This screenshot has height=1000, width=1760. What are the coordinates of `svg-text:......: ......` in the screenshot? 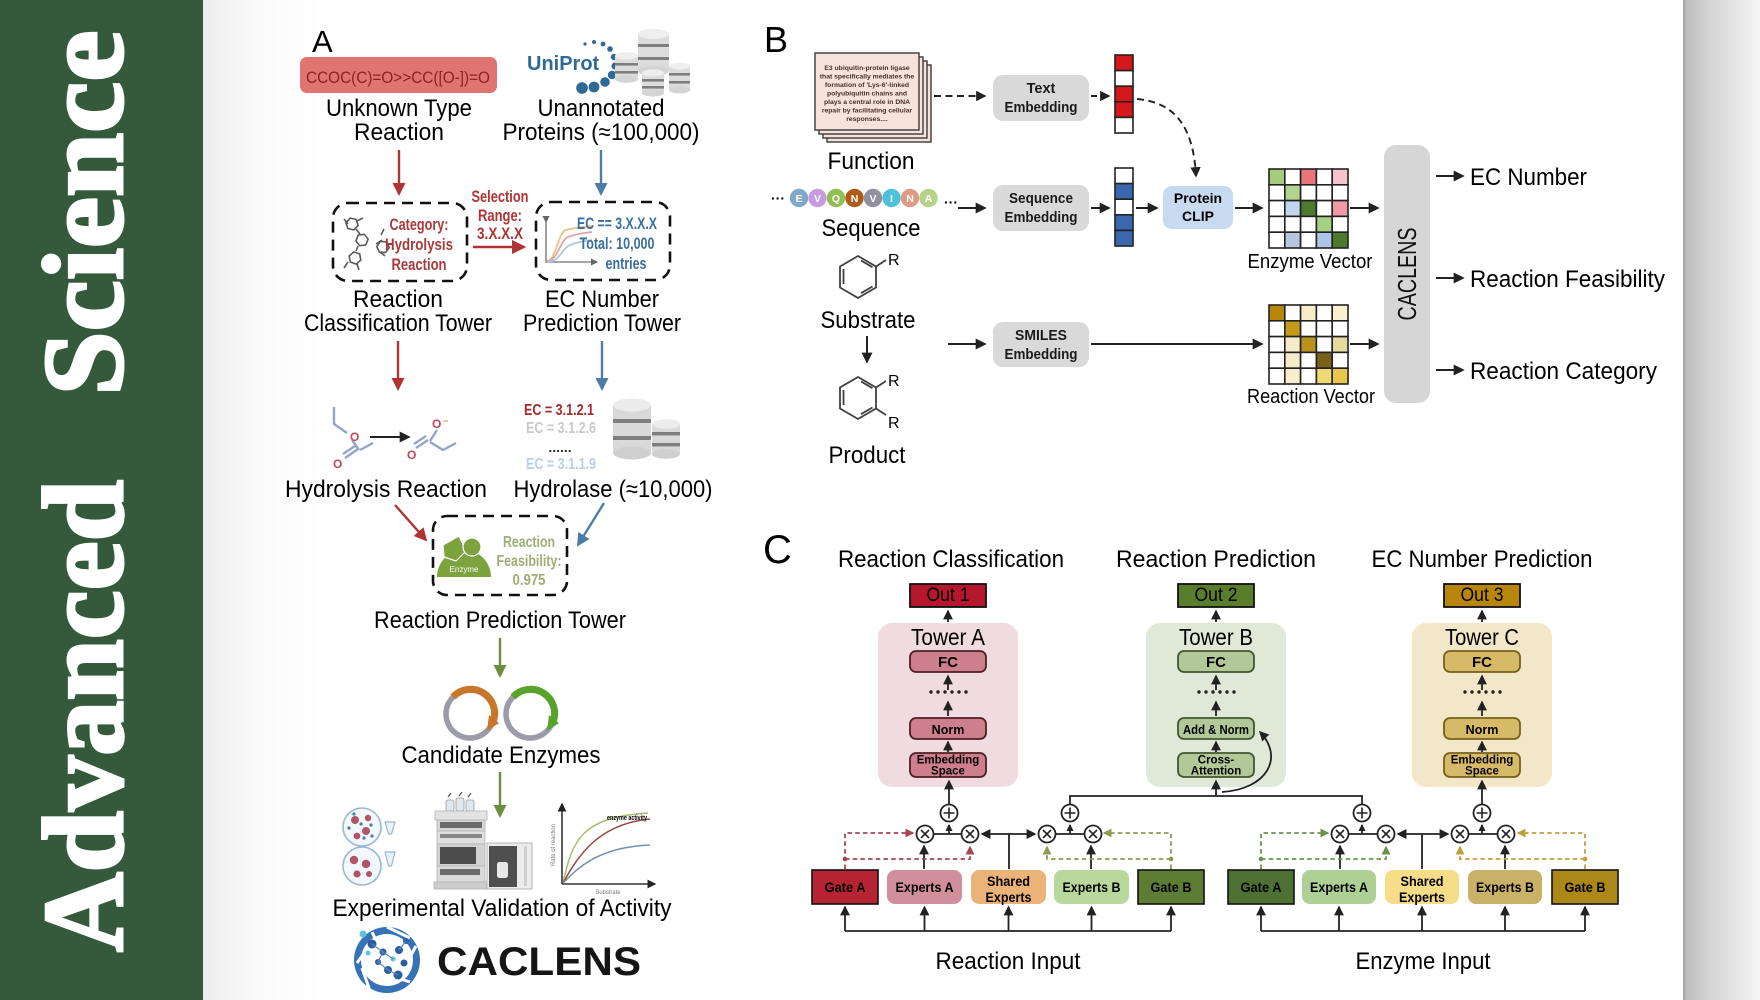 It's located at (559, 447).